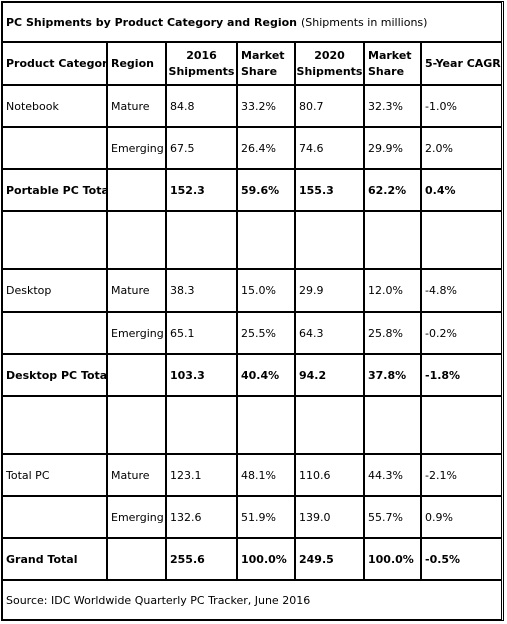  I want to click on header-product-category-label: Product Category, so click(56, 63).